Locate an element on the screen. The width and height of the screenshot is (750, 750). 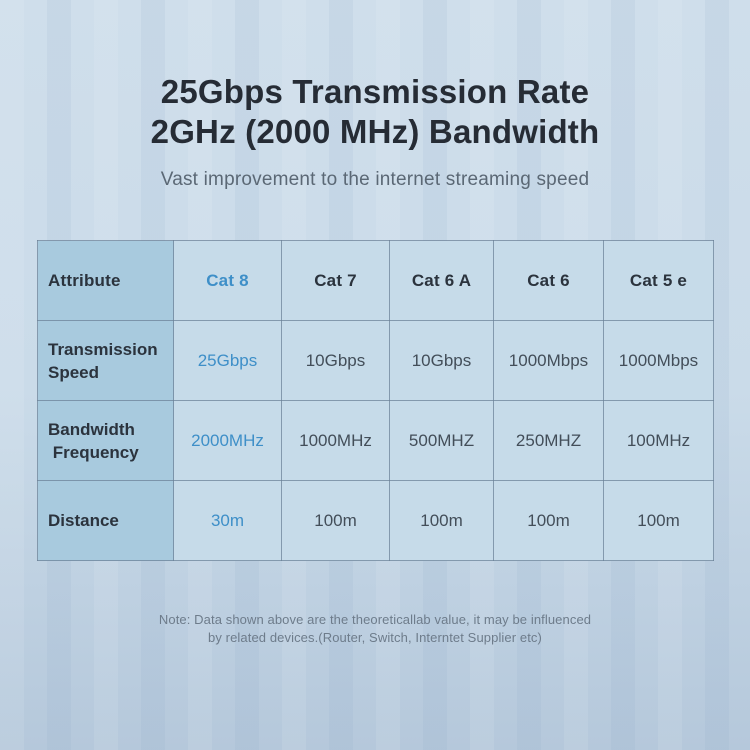
table-cell: 2000MHz is located at coordinates (227, 440).